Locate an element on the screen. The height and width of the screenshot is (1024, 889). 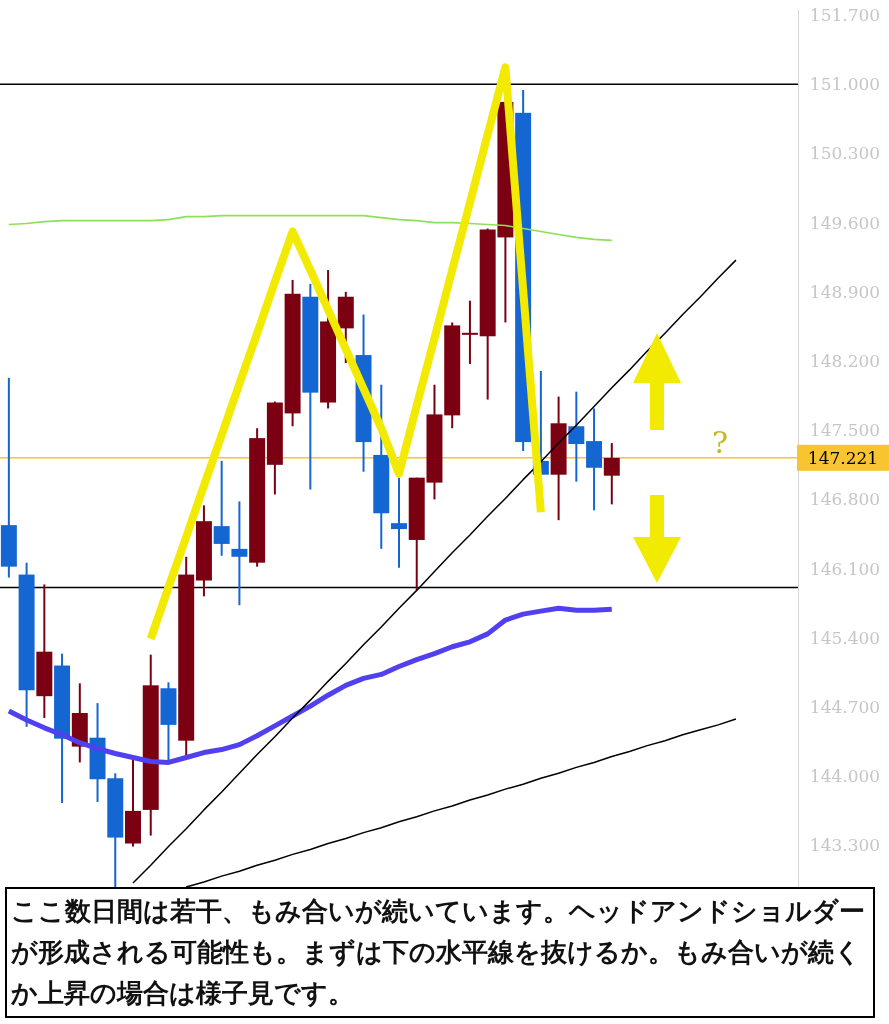
annotation: ここ数日間は若干、もみ合いが続いています。ヘッドアンドショルダーが形成される可能性も。まずは下の水平線を抜けるか。もみ合いが続くか上昇の場合は様子見です。 is located at coordinates (440, 952).